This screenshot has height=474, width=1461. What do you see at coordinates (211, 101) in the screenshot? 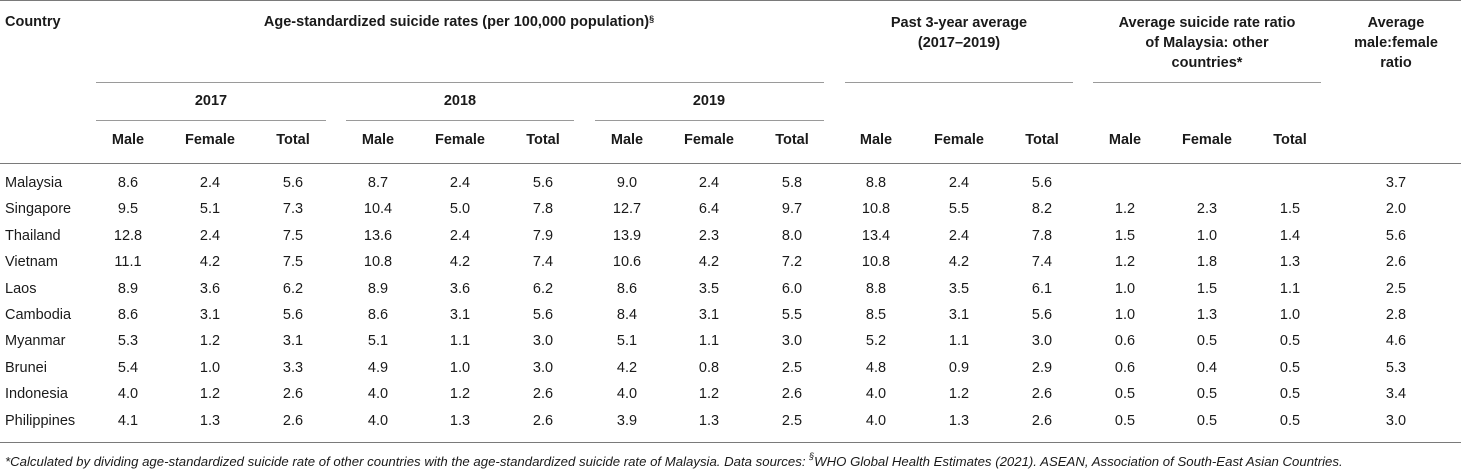
I see `year-header-2017: 2017` at bounding box center [211, 101].